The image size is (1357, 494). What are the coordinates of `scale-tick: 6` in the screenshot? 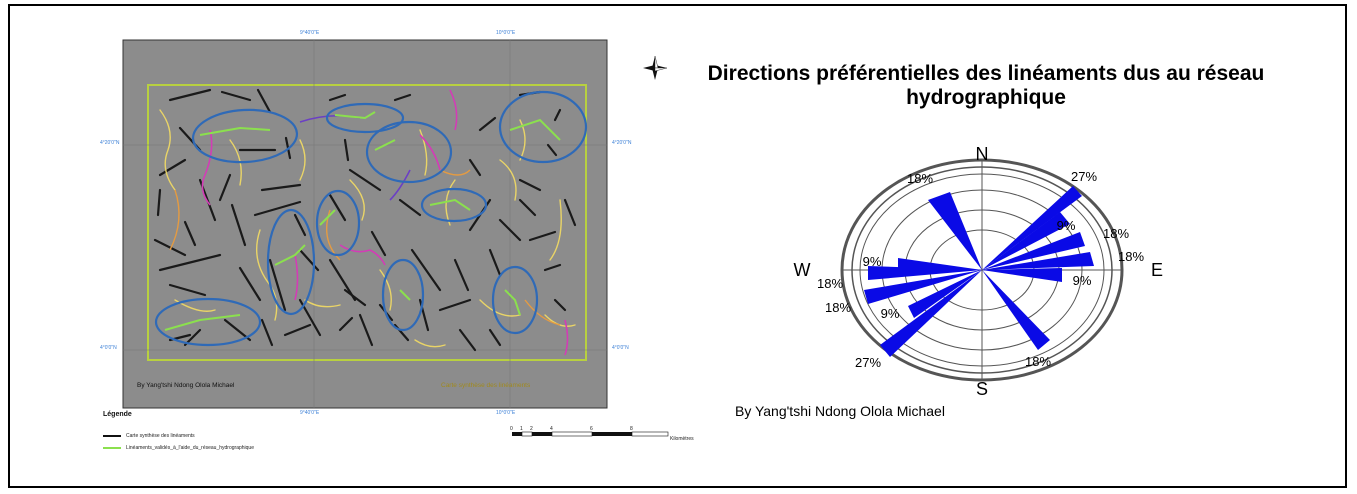 It's located at (591, 429).